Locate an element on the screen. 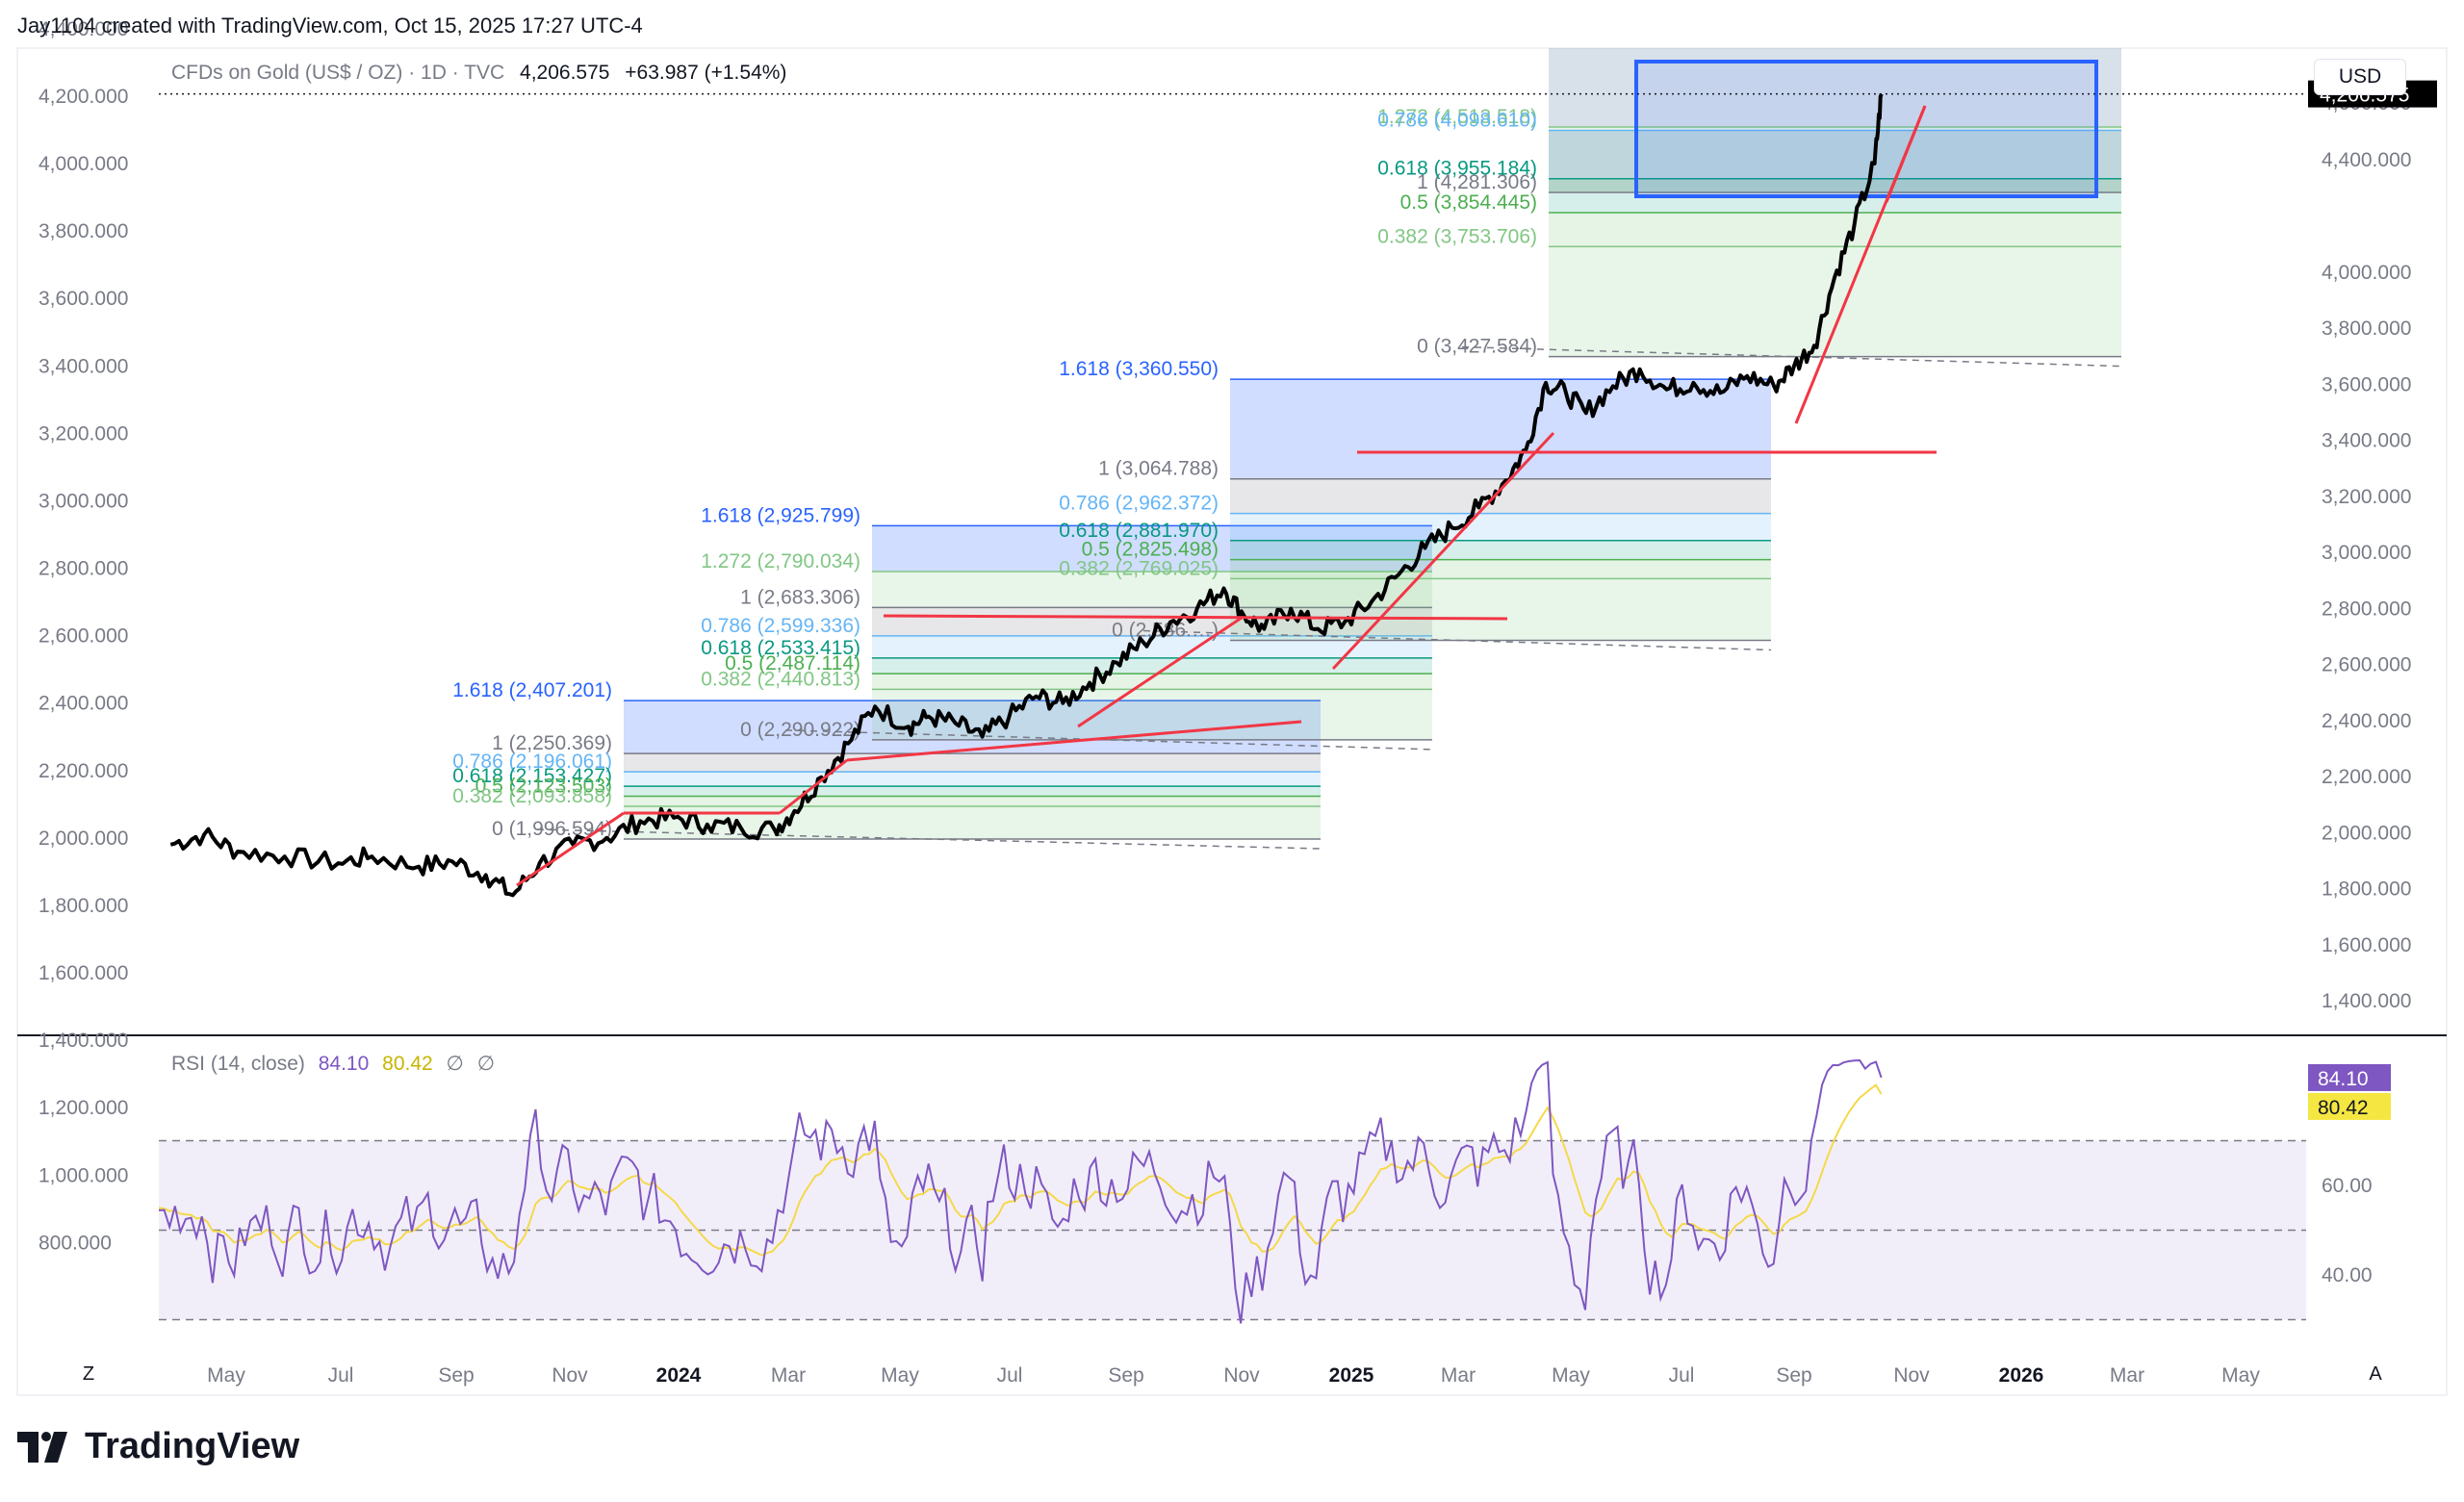 The width and height of the screenshot is (2464, 1502). currency-button: USD is located at coordinates (2360, 77).